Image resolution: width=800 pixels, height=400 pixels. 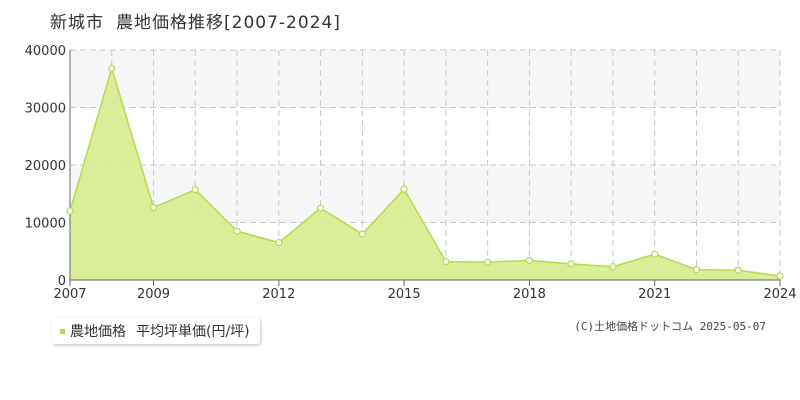 What do you see at coordinates (77, 23) in the screenshot?
I see `chart-title-city: 新城市` at bounding box center [77, 23].